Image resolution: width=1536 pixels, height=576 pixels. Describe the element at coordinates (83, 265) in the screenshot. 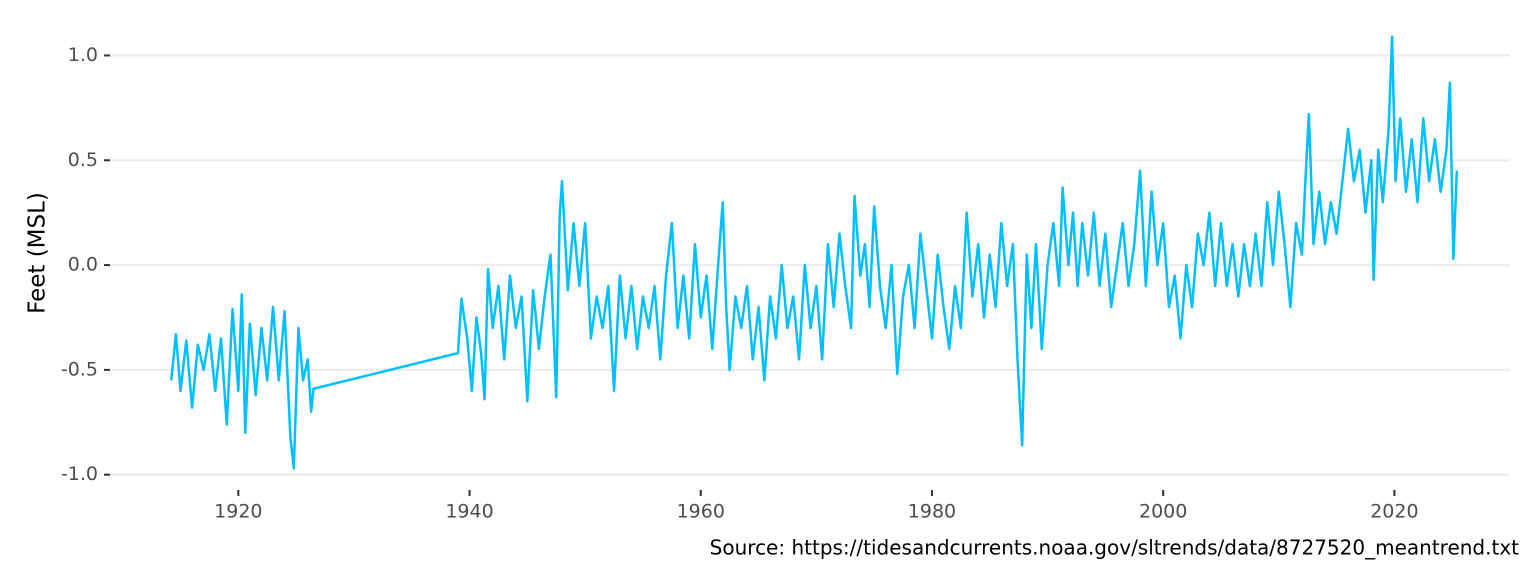

I see `y-tick-label: 0.0` at that location.